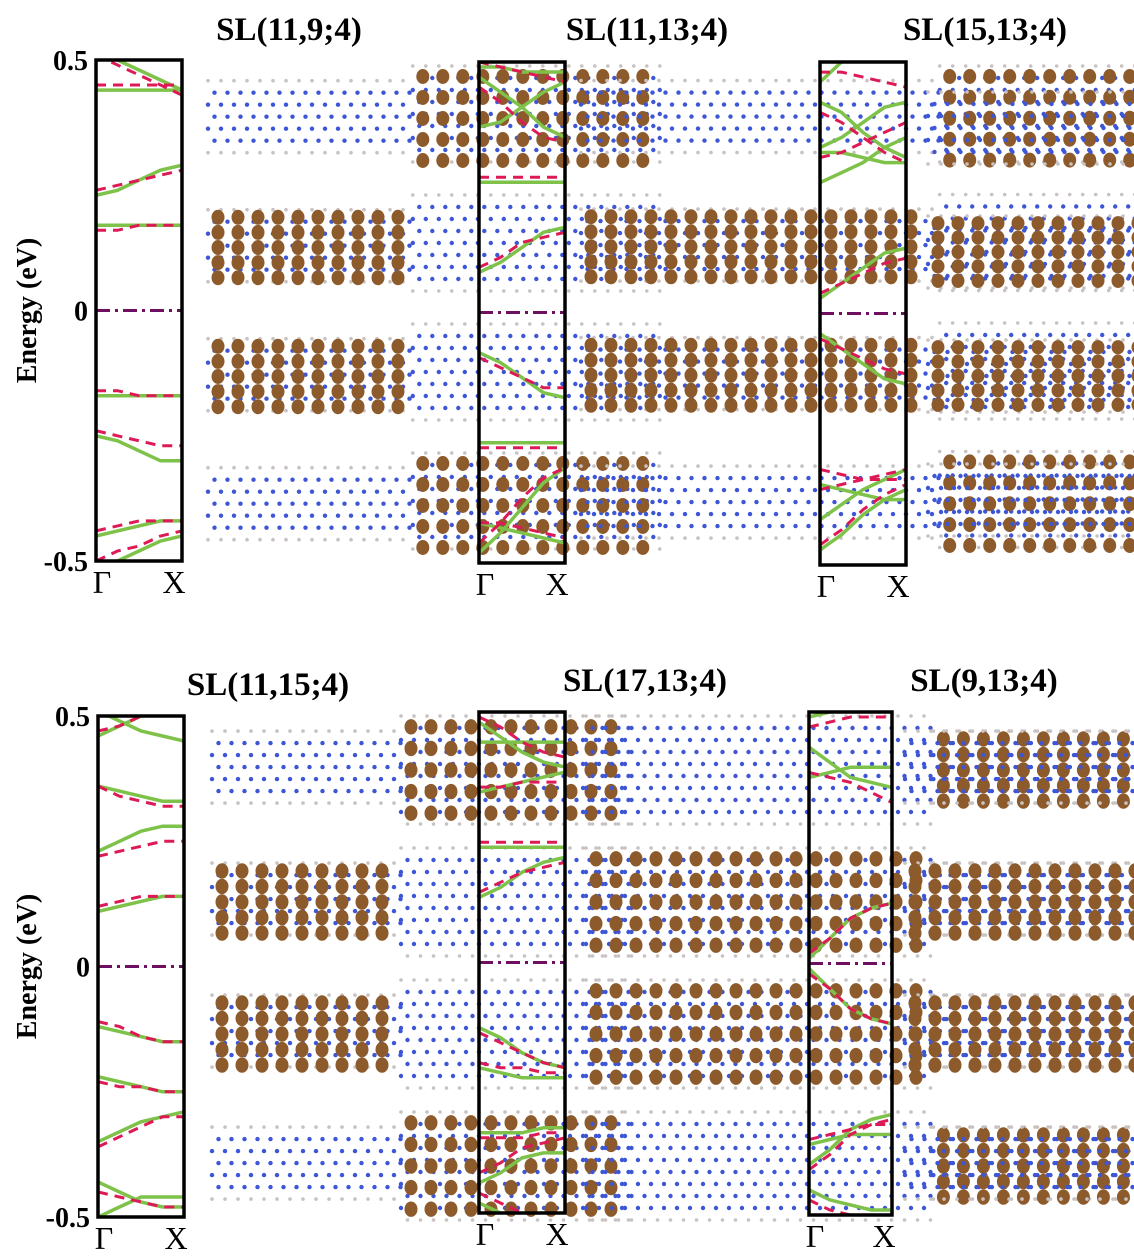  What do you see at coordinates (289, 30) in the screenshot?
I see `panel-title: SL(11,9;4)` at bounding box center [289, 30].